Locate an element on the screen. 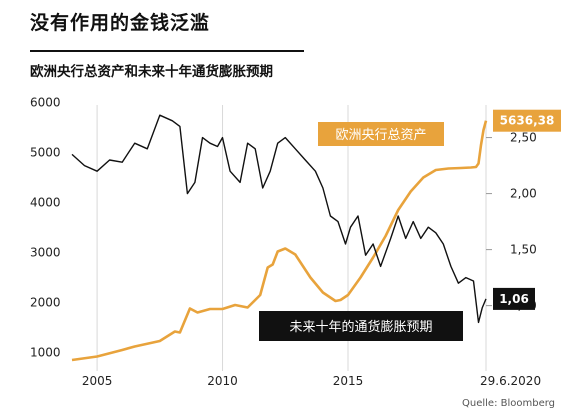 The width and height of the screenshot is (567, 417). x-tick-label: 2015 is located at coordinates (348, 381).